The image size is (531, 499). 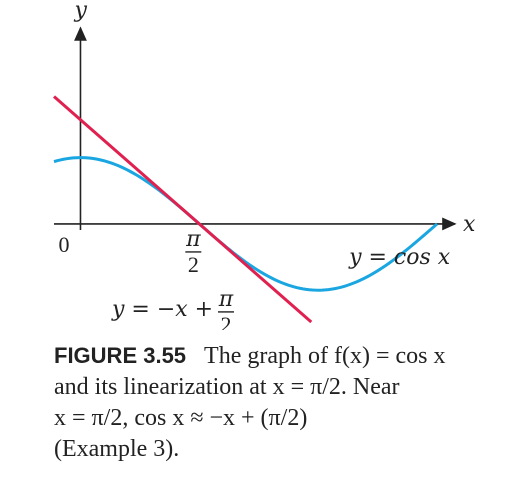 What do you see at coordinates (120, 355) in the screenshot?
I see `caption-figure-number: FIGURE 3.55` at bounding box center [120, 355].